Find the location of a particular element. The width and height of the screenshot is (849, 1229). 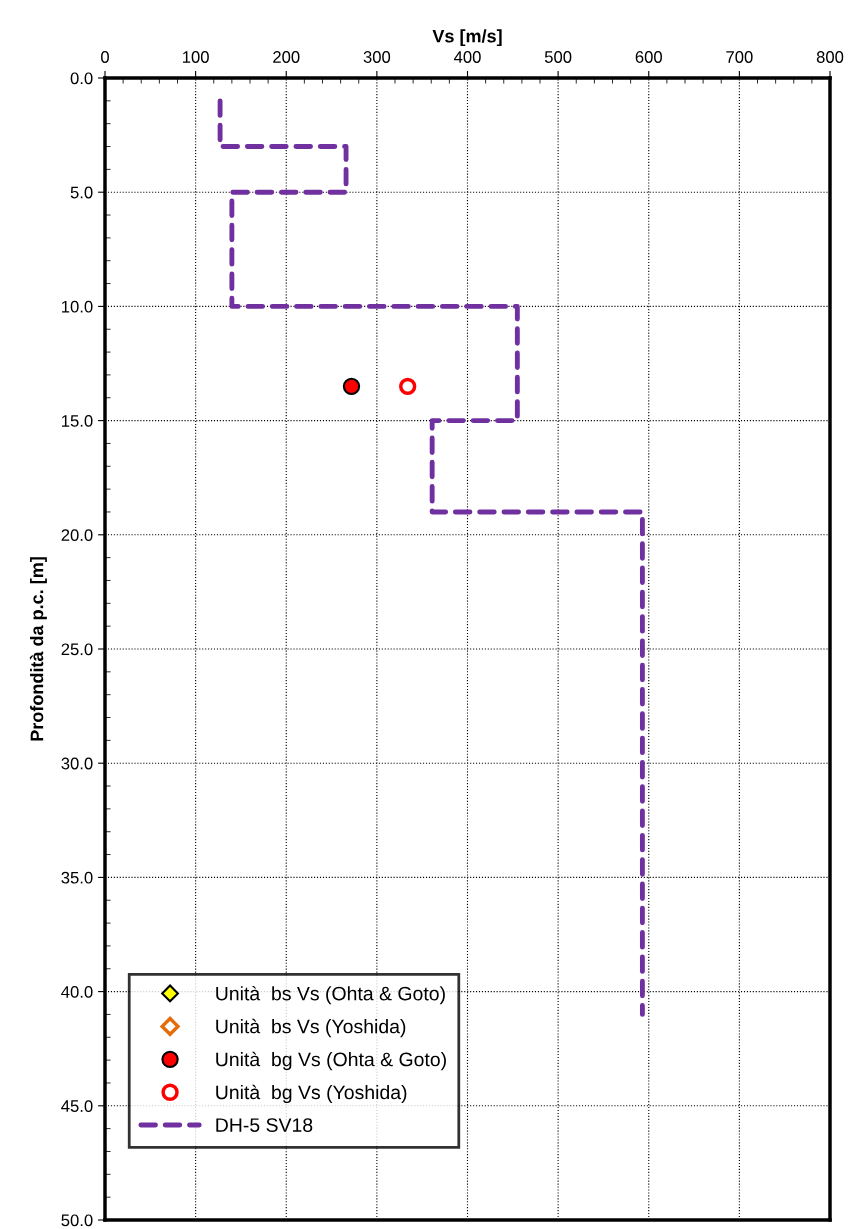

x-tick-label: 0 is located at coordinates (105, 57).